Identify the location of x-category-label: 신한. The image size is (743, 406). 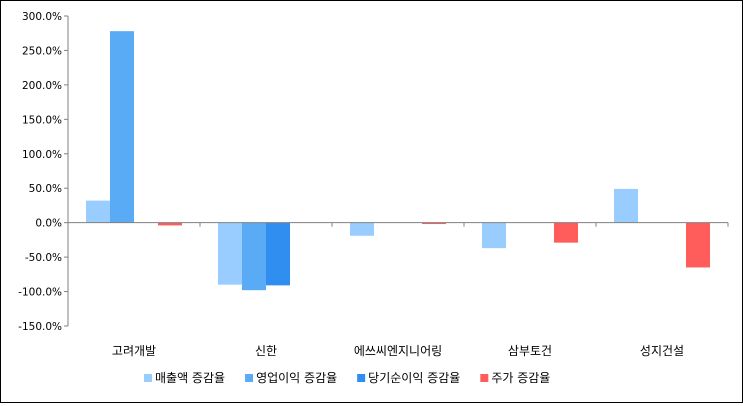
(266, 351).